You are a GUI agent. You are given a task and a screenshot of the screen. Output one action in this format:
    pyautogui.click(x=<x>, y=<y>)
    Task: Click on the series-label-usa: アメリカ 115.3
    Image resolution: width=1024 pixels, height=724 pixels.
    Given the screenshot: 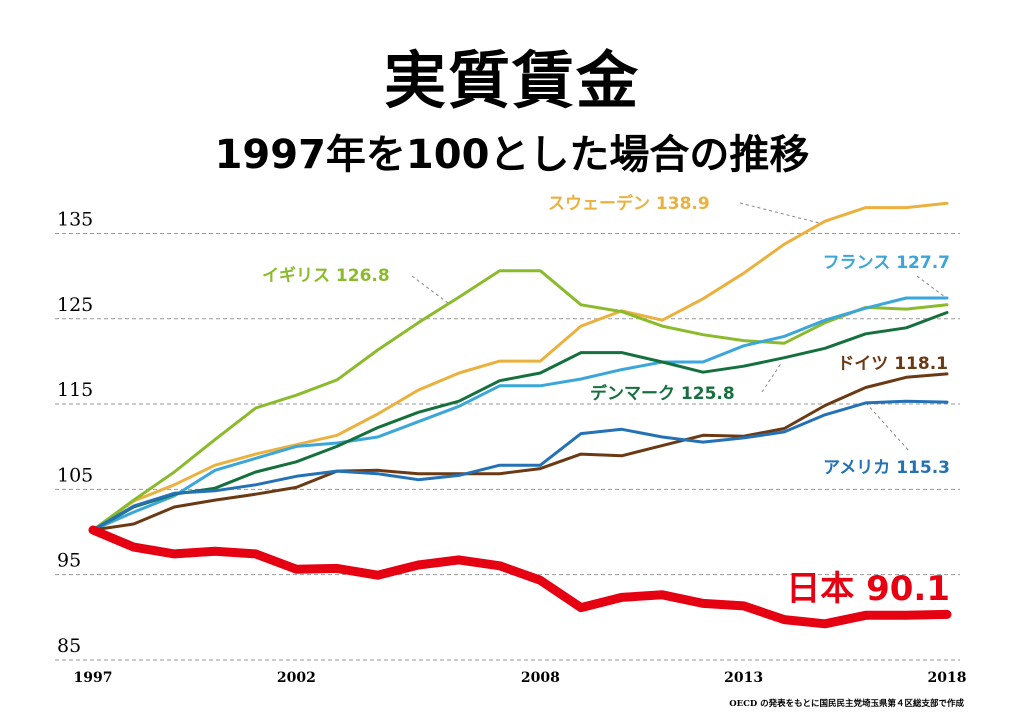 What is the action you would take?
    pyautogui.click(x=886, y=468)
    